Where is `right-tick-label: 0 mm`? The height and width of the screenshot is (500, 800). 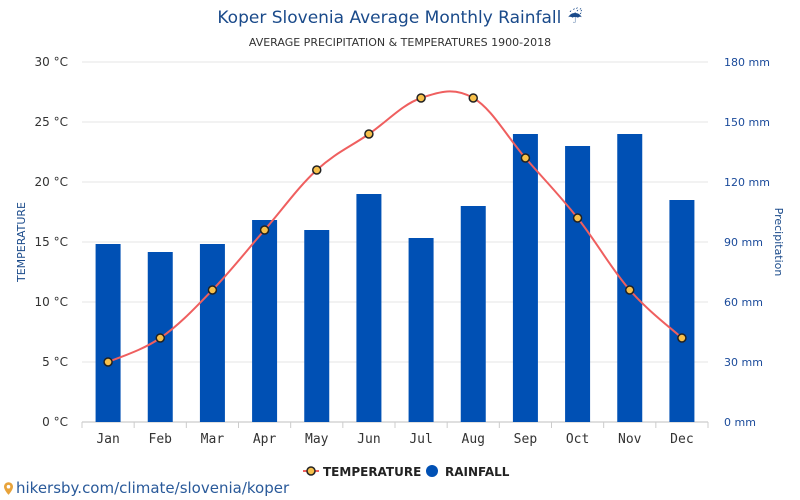
right-tick-label: 0 mm is located at coordinates (740, 422).